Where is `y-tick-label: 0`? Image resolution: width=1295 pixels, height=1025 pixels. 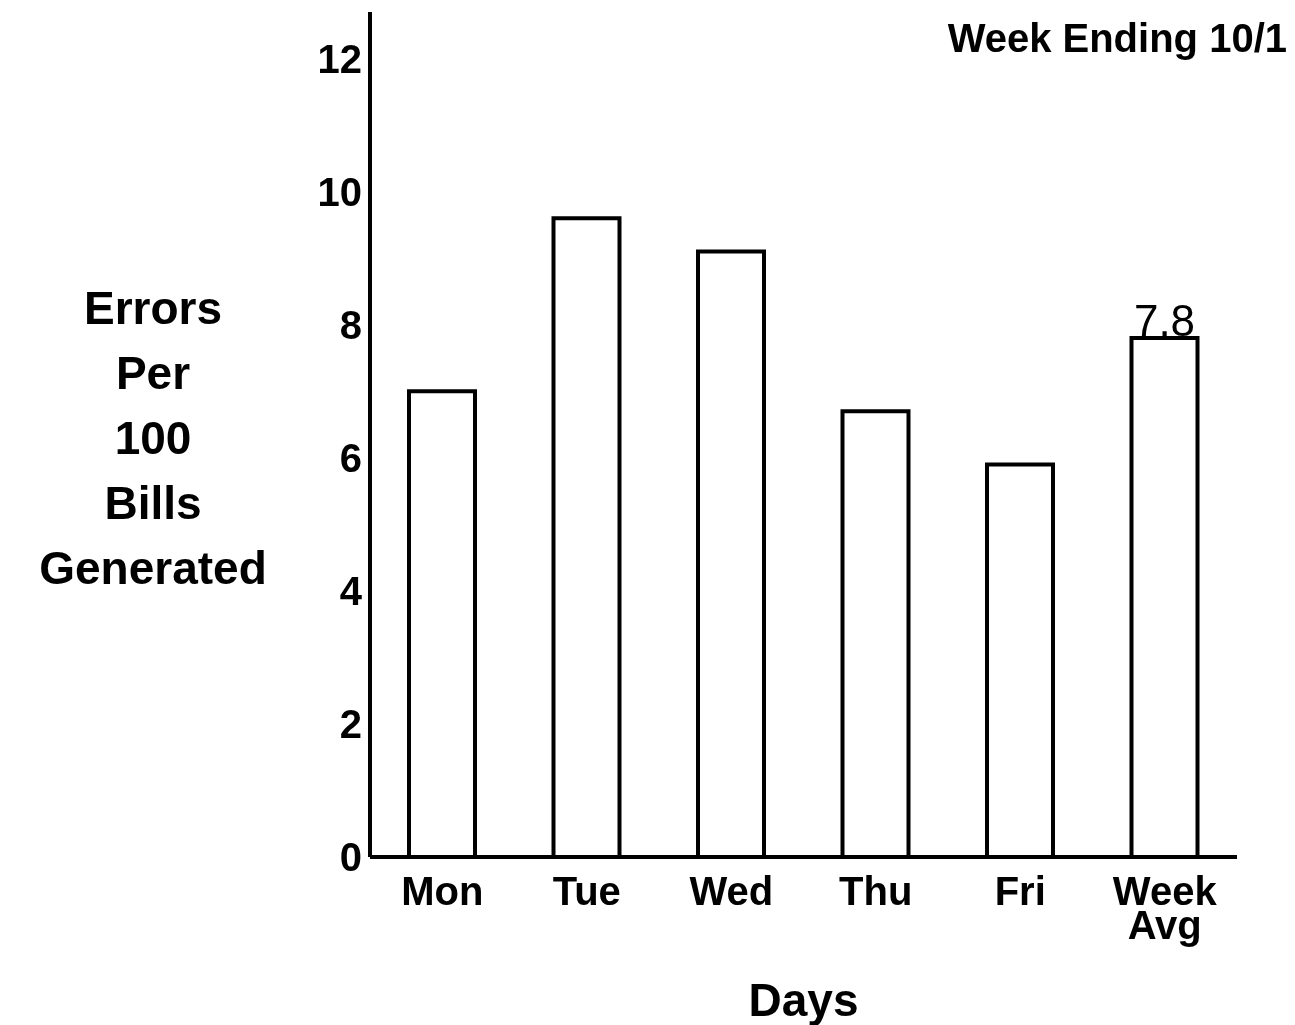 y-tick-label: 0 is located at coordinates (350, 857).